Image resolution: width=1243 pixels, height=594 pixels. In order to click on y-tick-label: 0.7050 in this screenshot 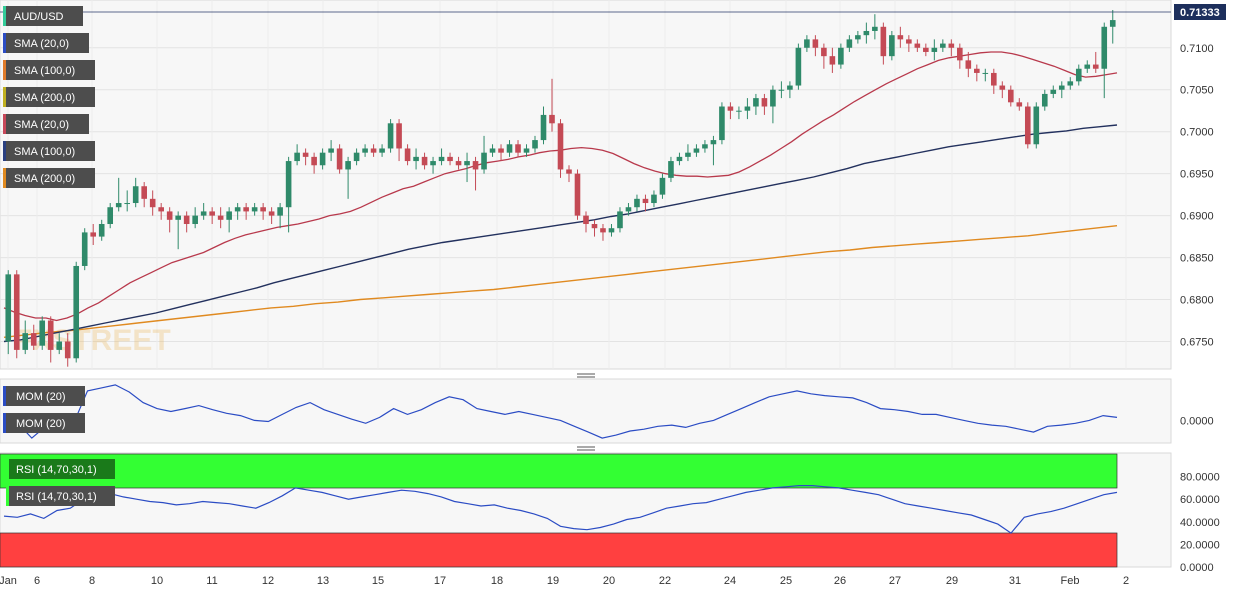, I will do `click(1197, 91)`.